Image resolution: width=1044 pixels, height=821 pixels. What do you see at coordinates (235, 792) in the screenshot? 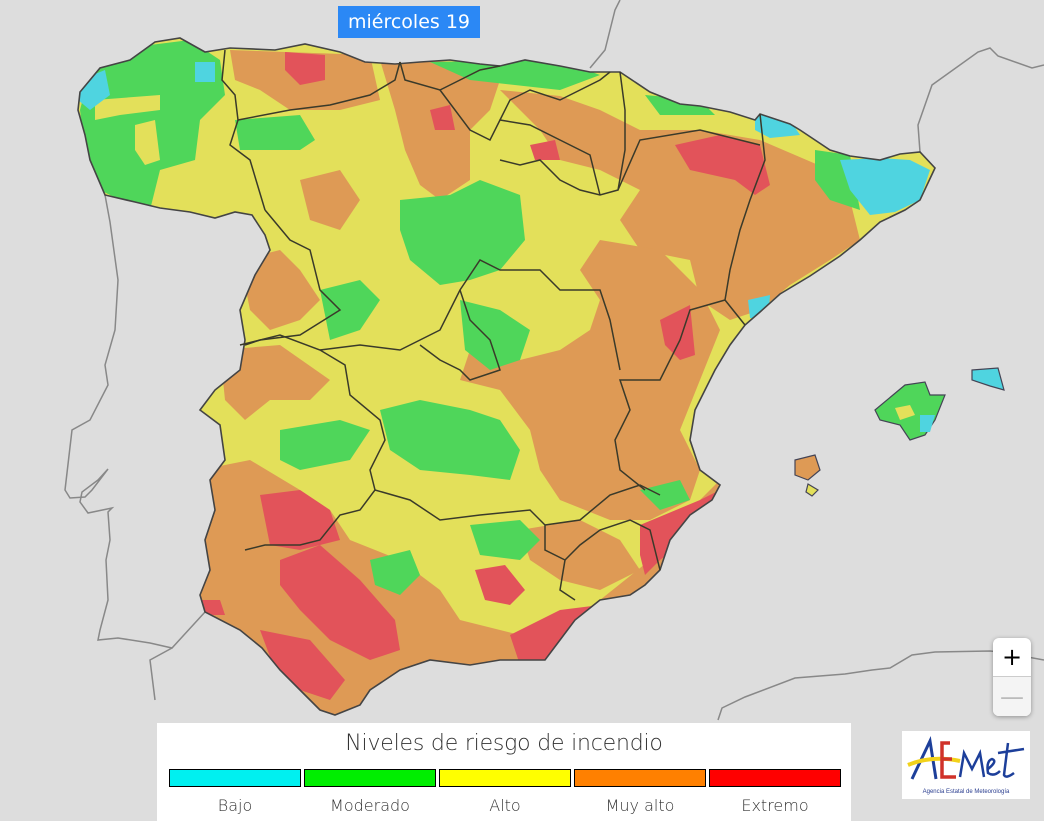
I see `legend-item-bajo: Bajo` at bounding box center [235, 792].